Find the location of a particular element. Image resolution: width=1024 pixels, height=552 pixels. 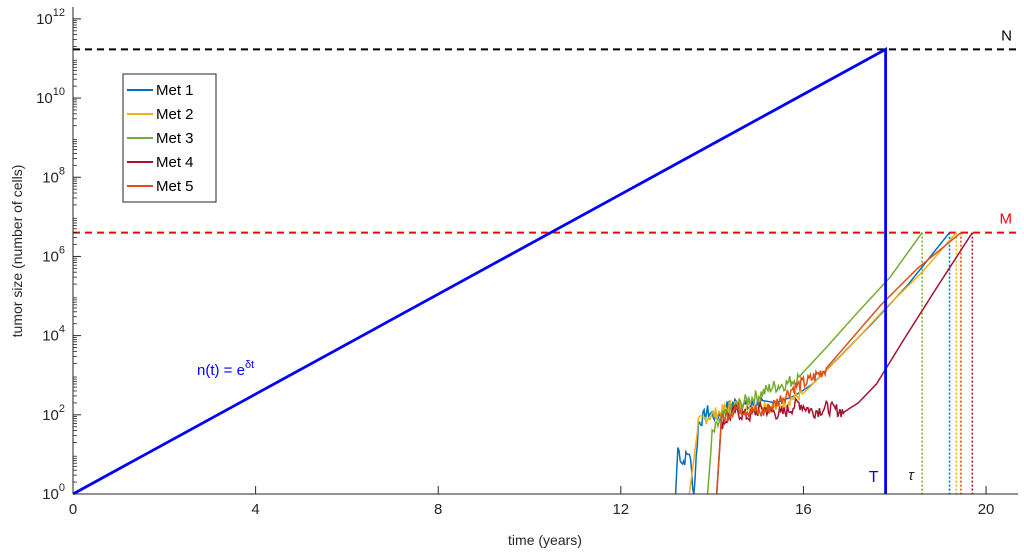

legend: Met 1 Met 2 Met 3 Met 4 Met 5 is located at coordinates (169, 138).